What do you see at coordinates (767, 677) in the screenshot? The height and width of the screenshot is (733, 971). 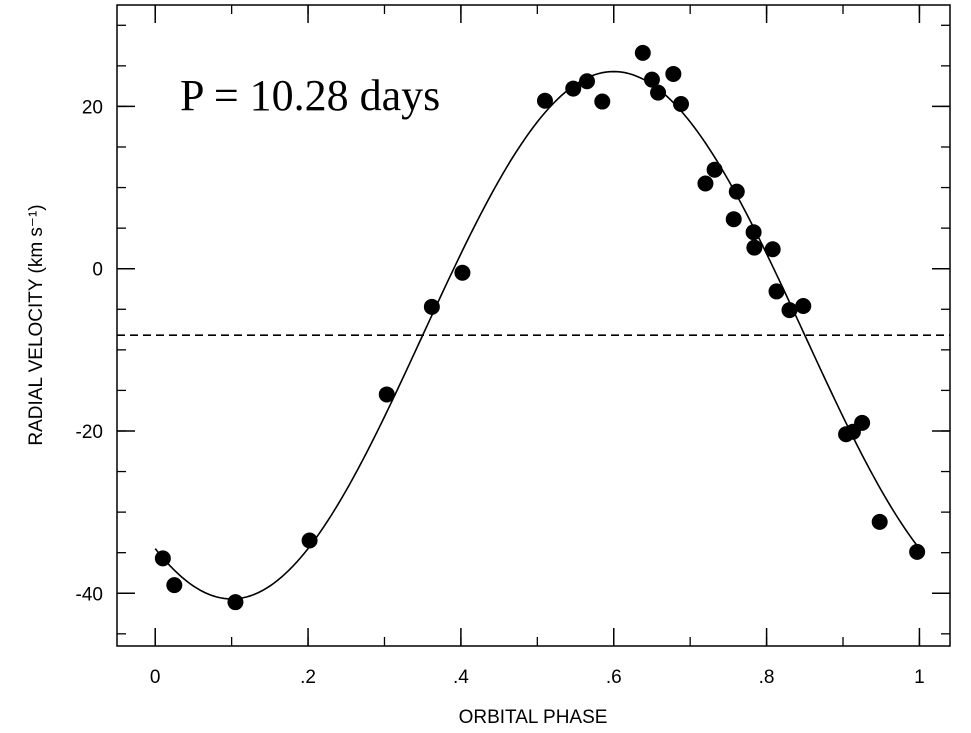 I see `x-tick-label: .8` at bounding box center [767, 677].